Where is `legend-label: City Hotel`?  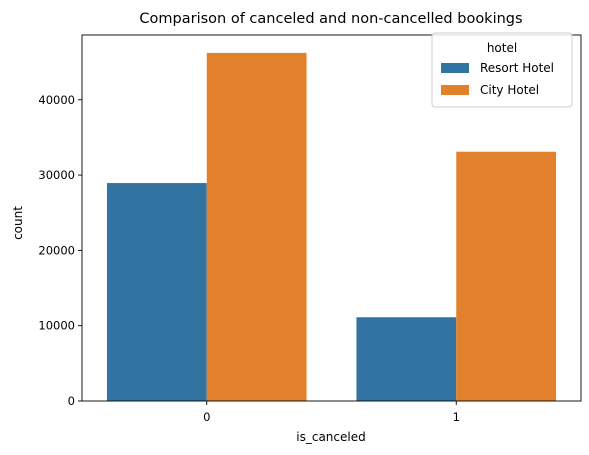 legend-label: City Hotel is located at coordinates (509, 90).